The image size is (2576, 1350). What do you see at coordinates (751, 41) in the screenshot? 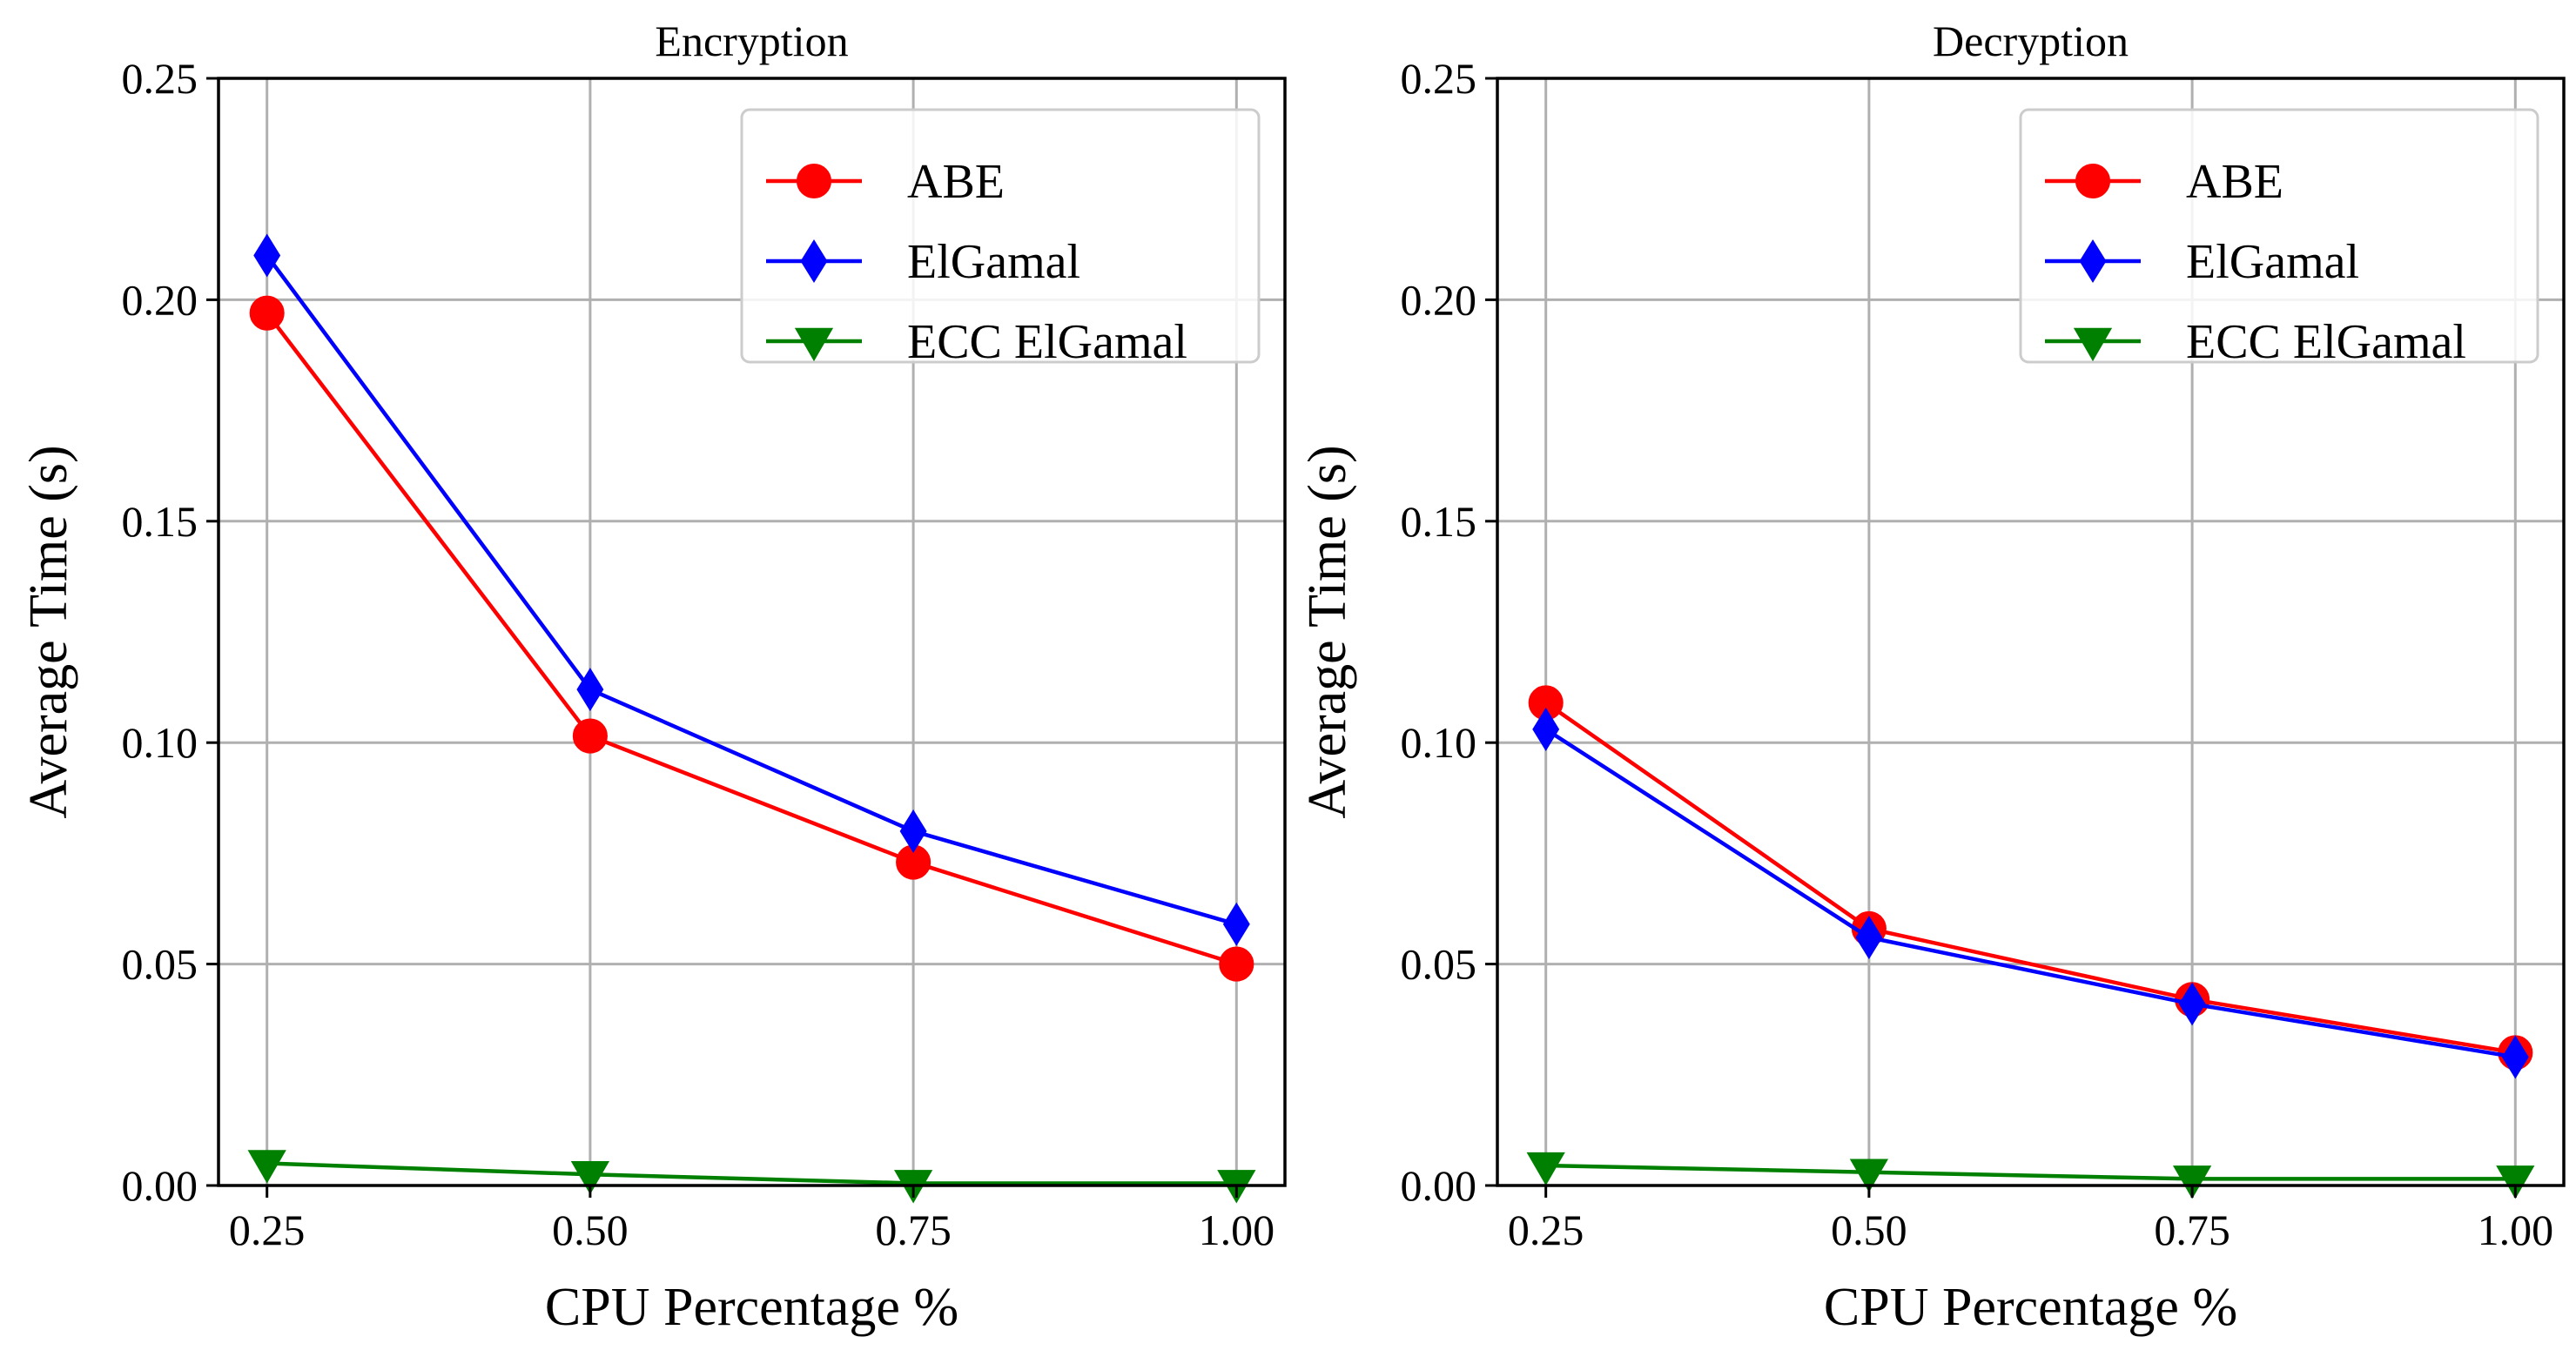
I see `chart-title: Encryption` at bounding box center [751, 41].